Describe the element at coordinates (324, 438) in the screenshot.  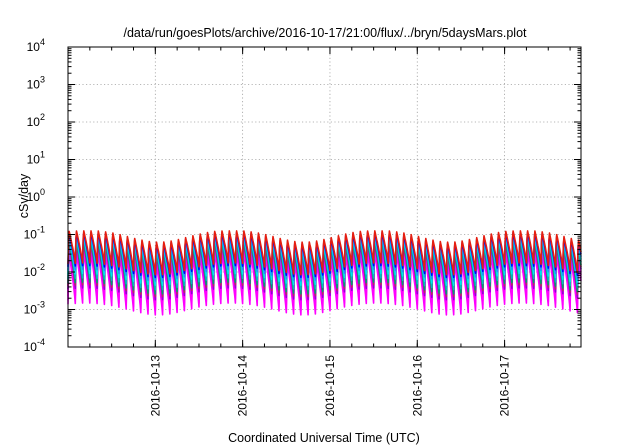
I see `x-axis-label: Coordinated Universal Time (UTC)` at that location.